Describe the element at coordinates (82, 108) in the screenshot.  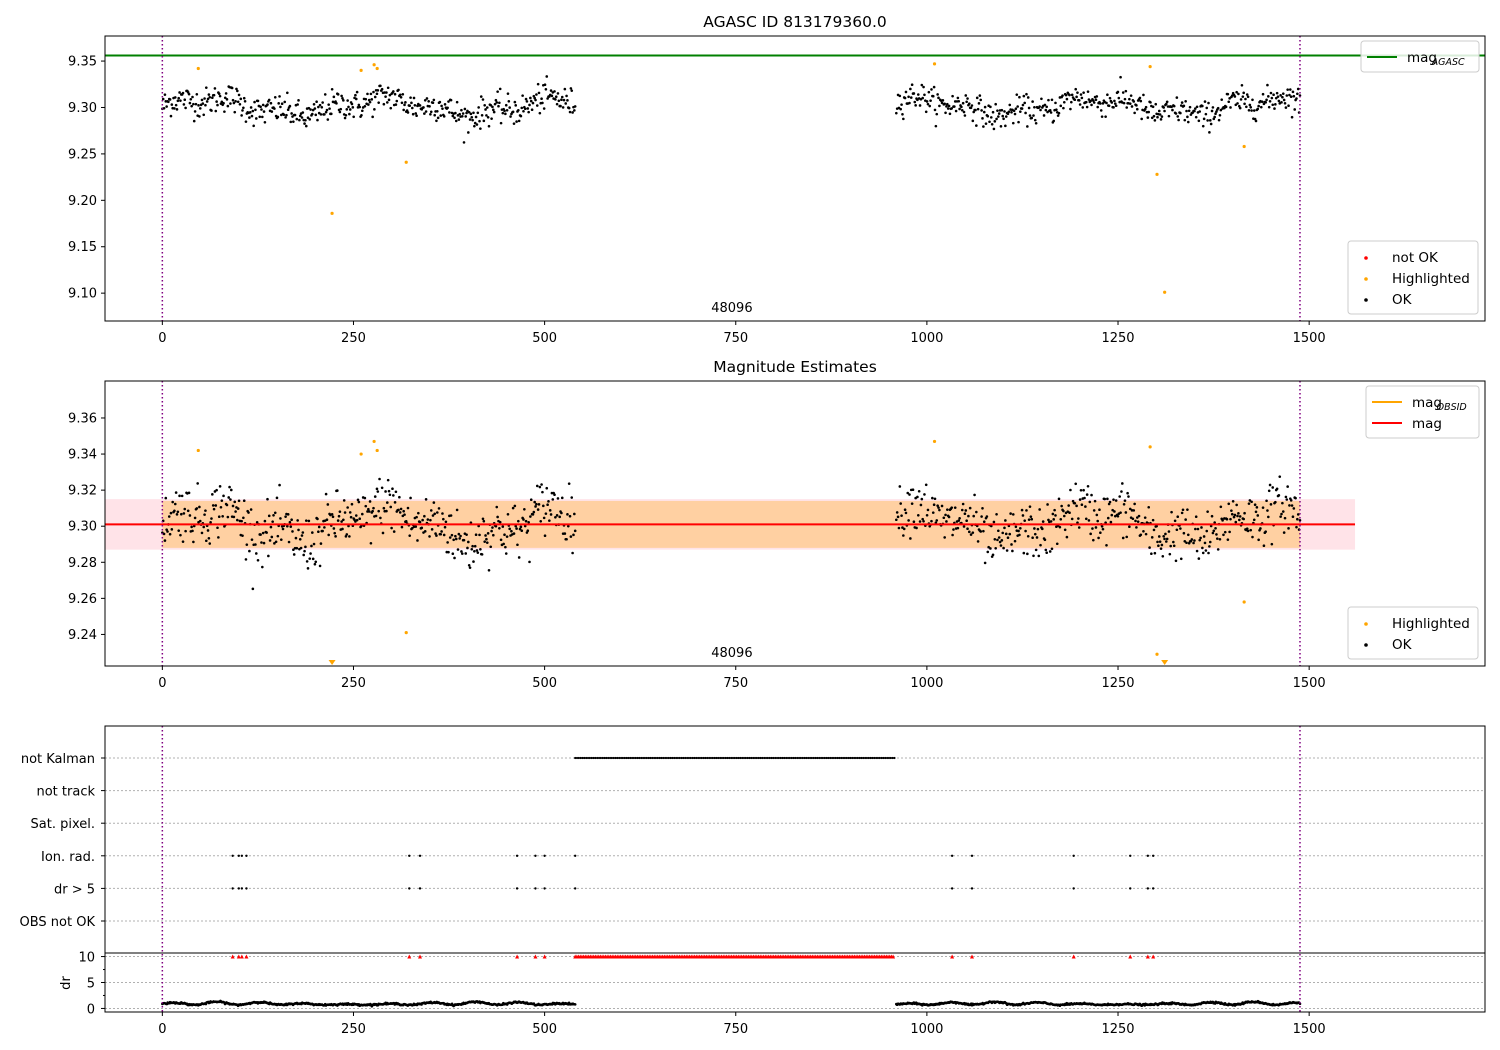
I see `y-tick-label: 9.30` at that location.